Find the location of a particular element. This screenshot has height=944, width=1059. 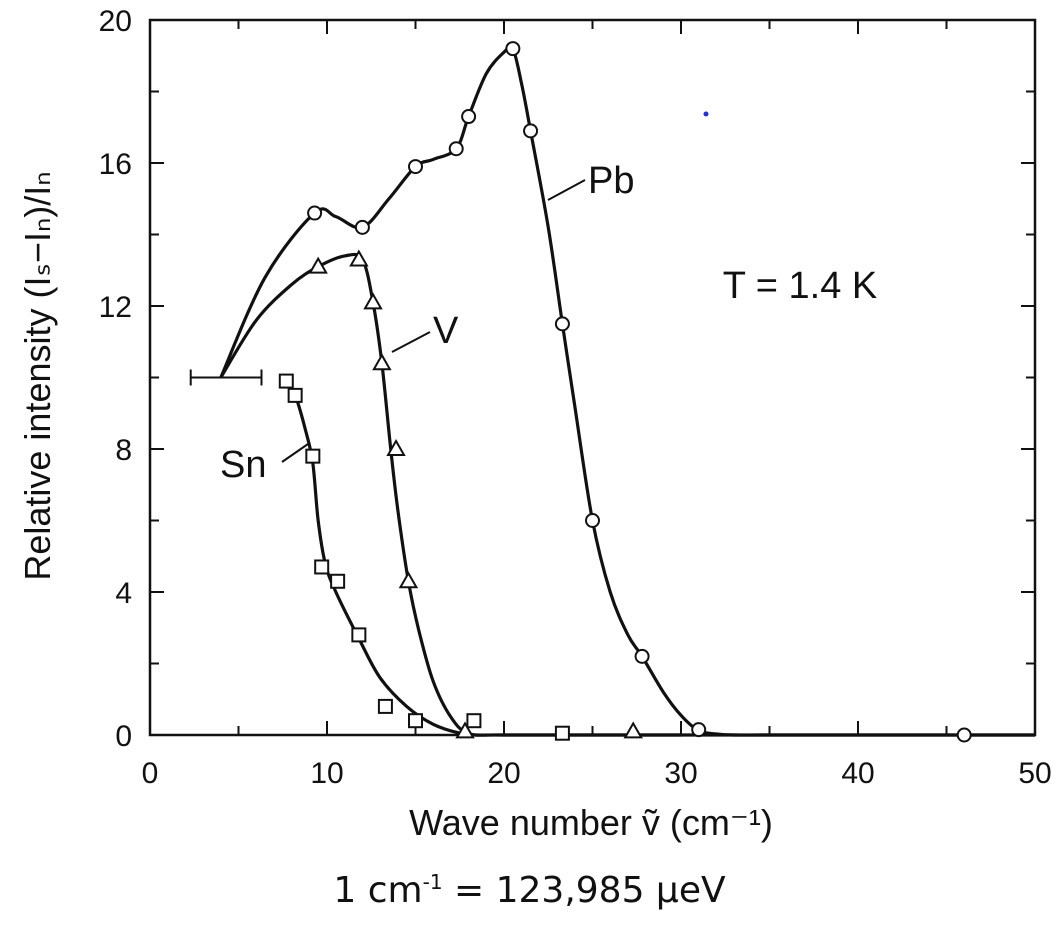

y-axis-title: Relative intensity (Iₛ−Iₙ)/Iₙ is located at coordinates (37, 375).